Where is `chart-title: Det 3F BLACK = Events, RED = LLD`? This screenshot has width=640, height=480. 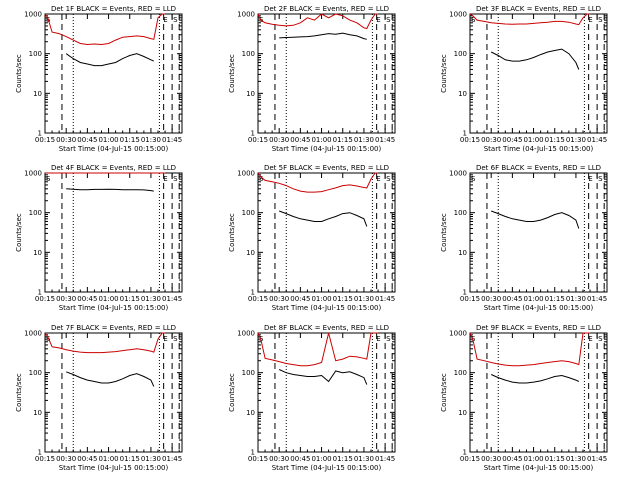
chart-title: Det 3F BLACK = Events, RED = LLD is located at coordinates (538, 9).